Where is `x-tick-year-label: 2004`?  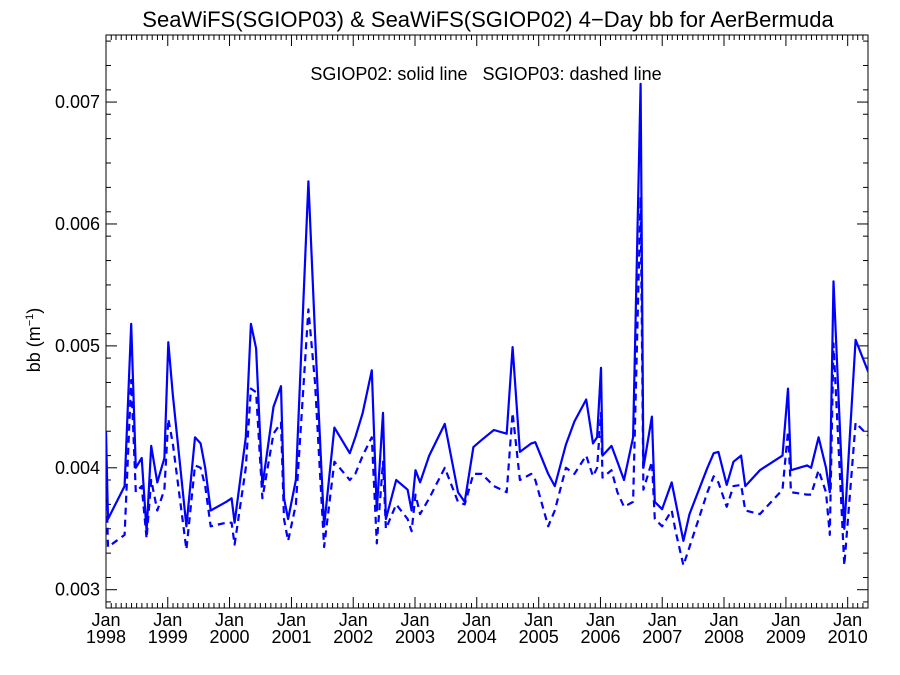 x-tick-year-label: 2004 is located at coordinates (477, 637).